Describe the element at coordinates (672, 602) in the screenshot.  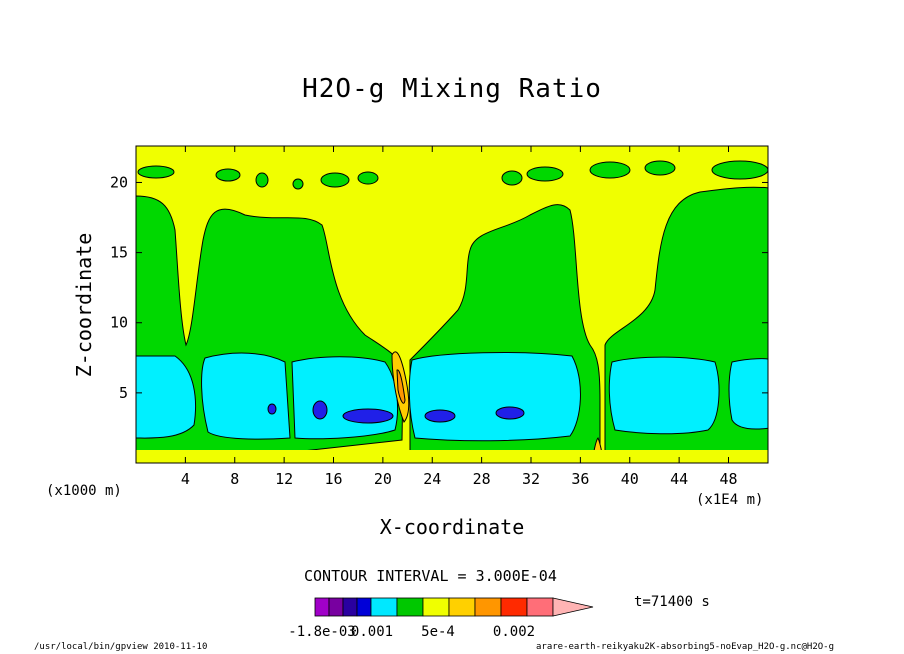
I see `time-label: t=71400 s` at that location.